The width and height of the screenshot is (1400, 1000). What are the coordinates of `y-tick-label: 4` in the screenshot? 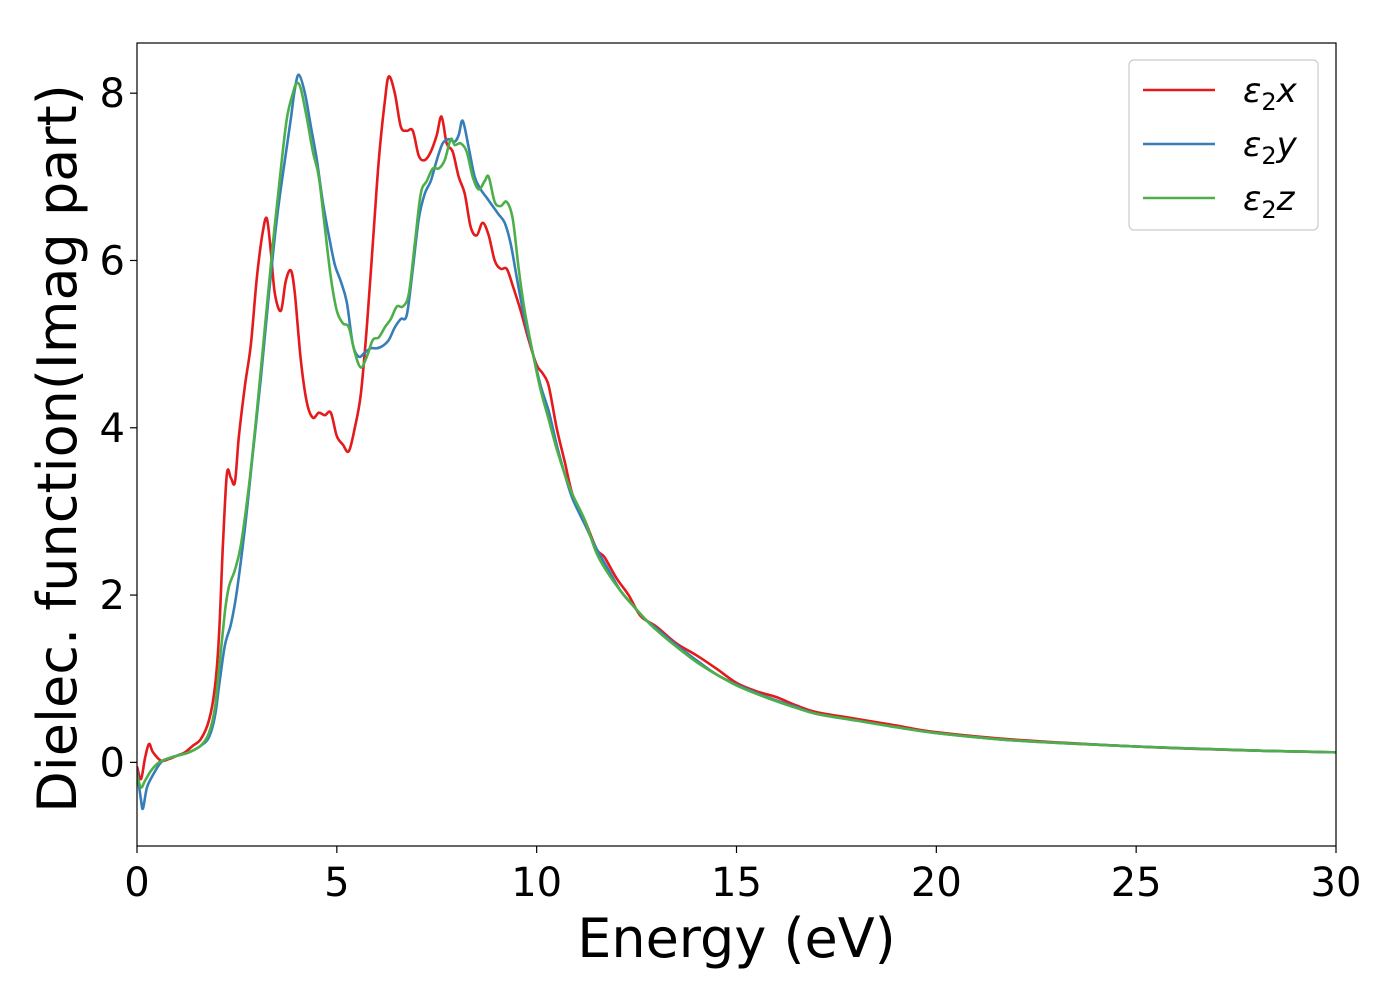 It's located at (112, 429).